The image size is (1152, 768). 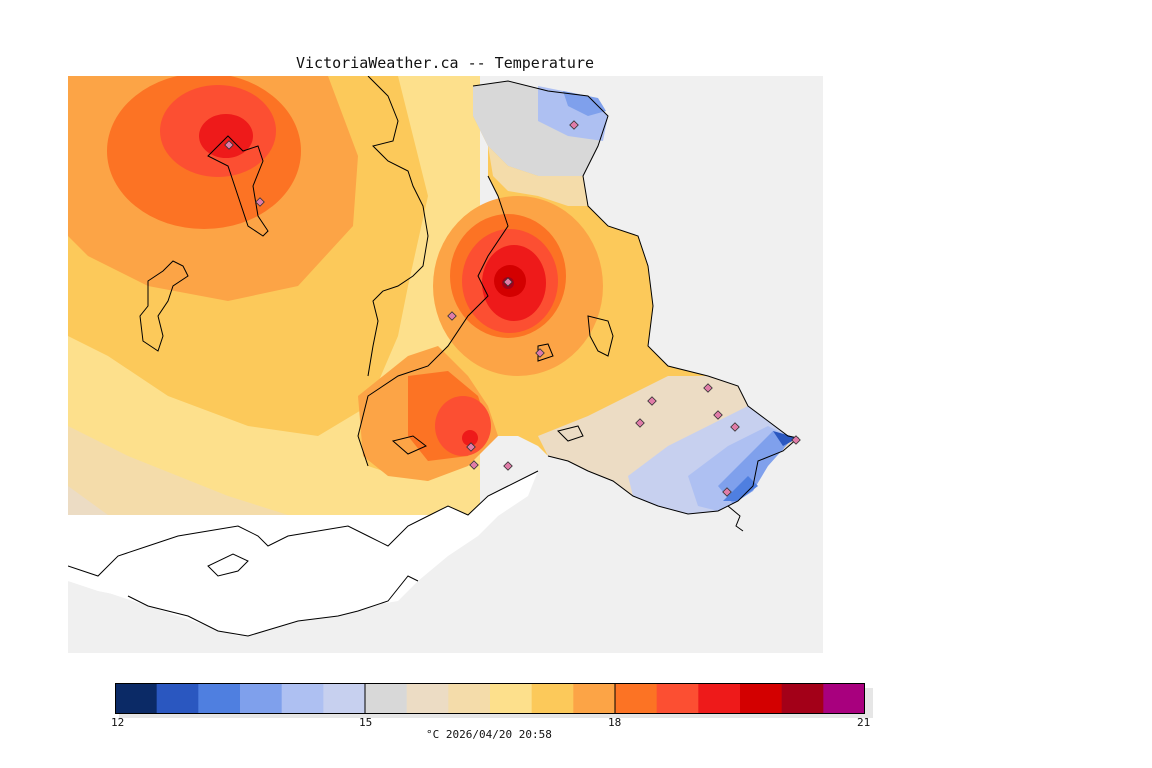 I want to click on colorbar-border, so click(x=490, y=698).